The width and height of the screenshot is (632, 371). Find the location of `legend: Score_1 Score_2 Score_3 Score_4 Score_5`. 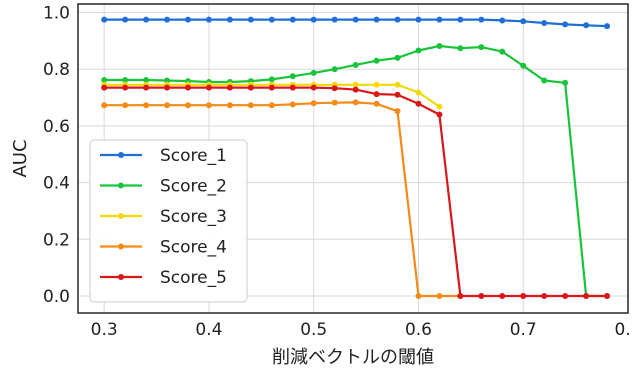

legend: Score_1 Score_2 Score_3 Score_4 Score_5 is located at coordinates (168, 221).